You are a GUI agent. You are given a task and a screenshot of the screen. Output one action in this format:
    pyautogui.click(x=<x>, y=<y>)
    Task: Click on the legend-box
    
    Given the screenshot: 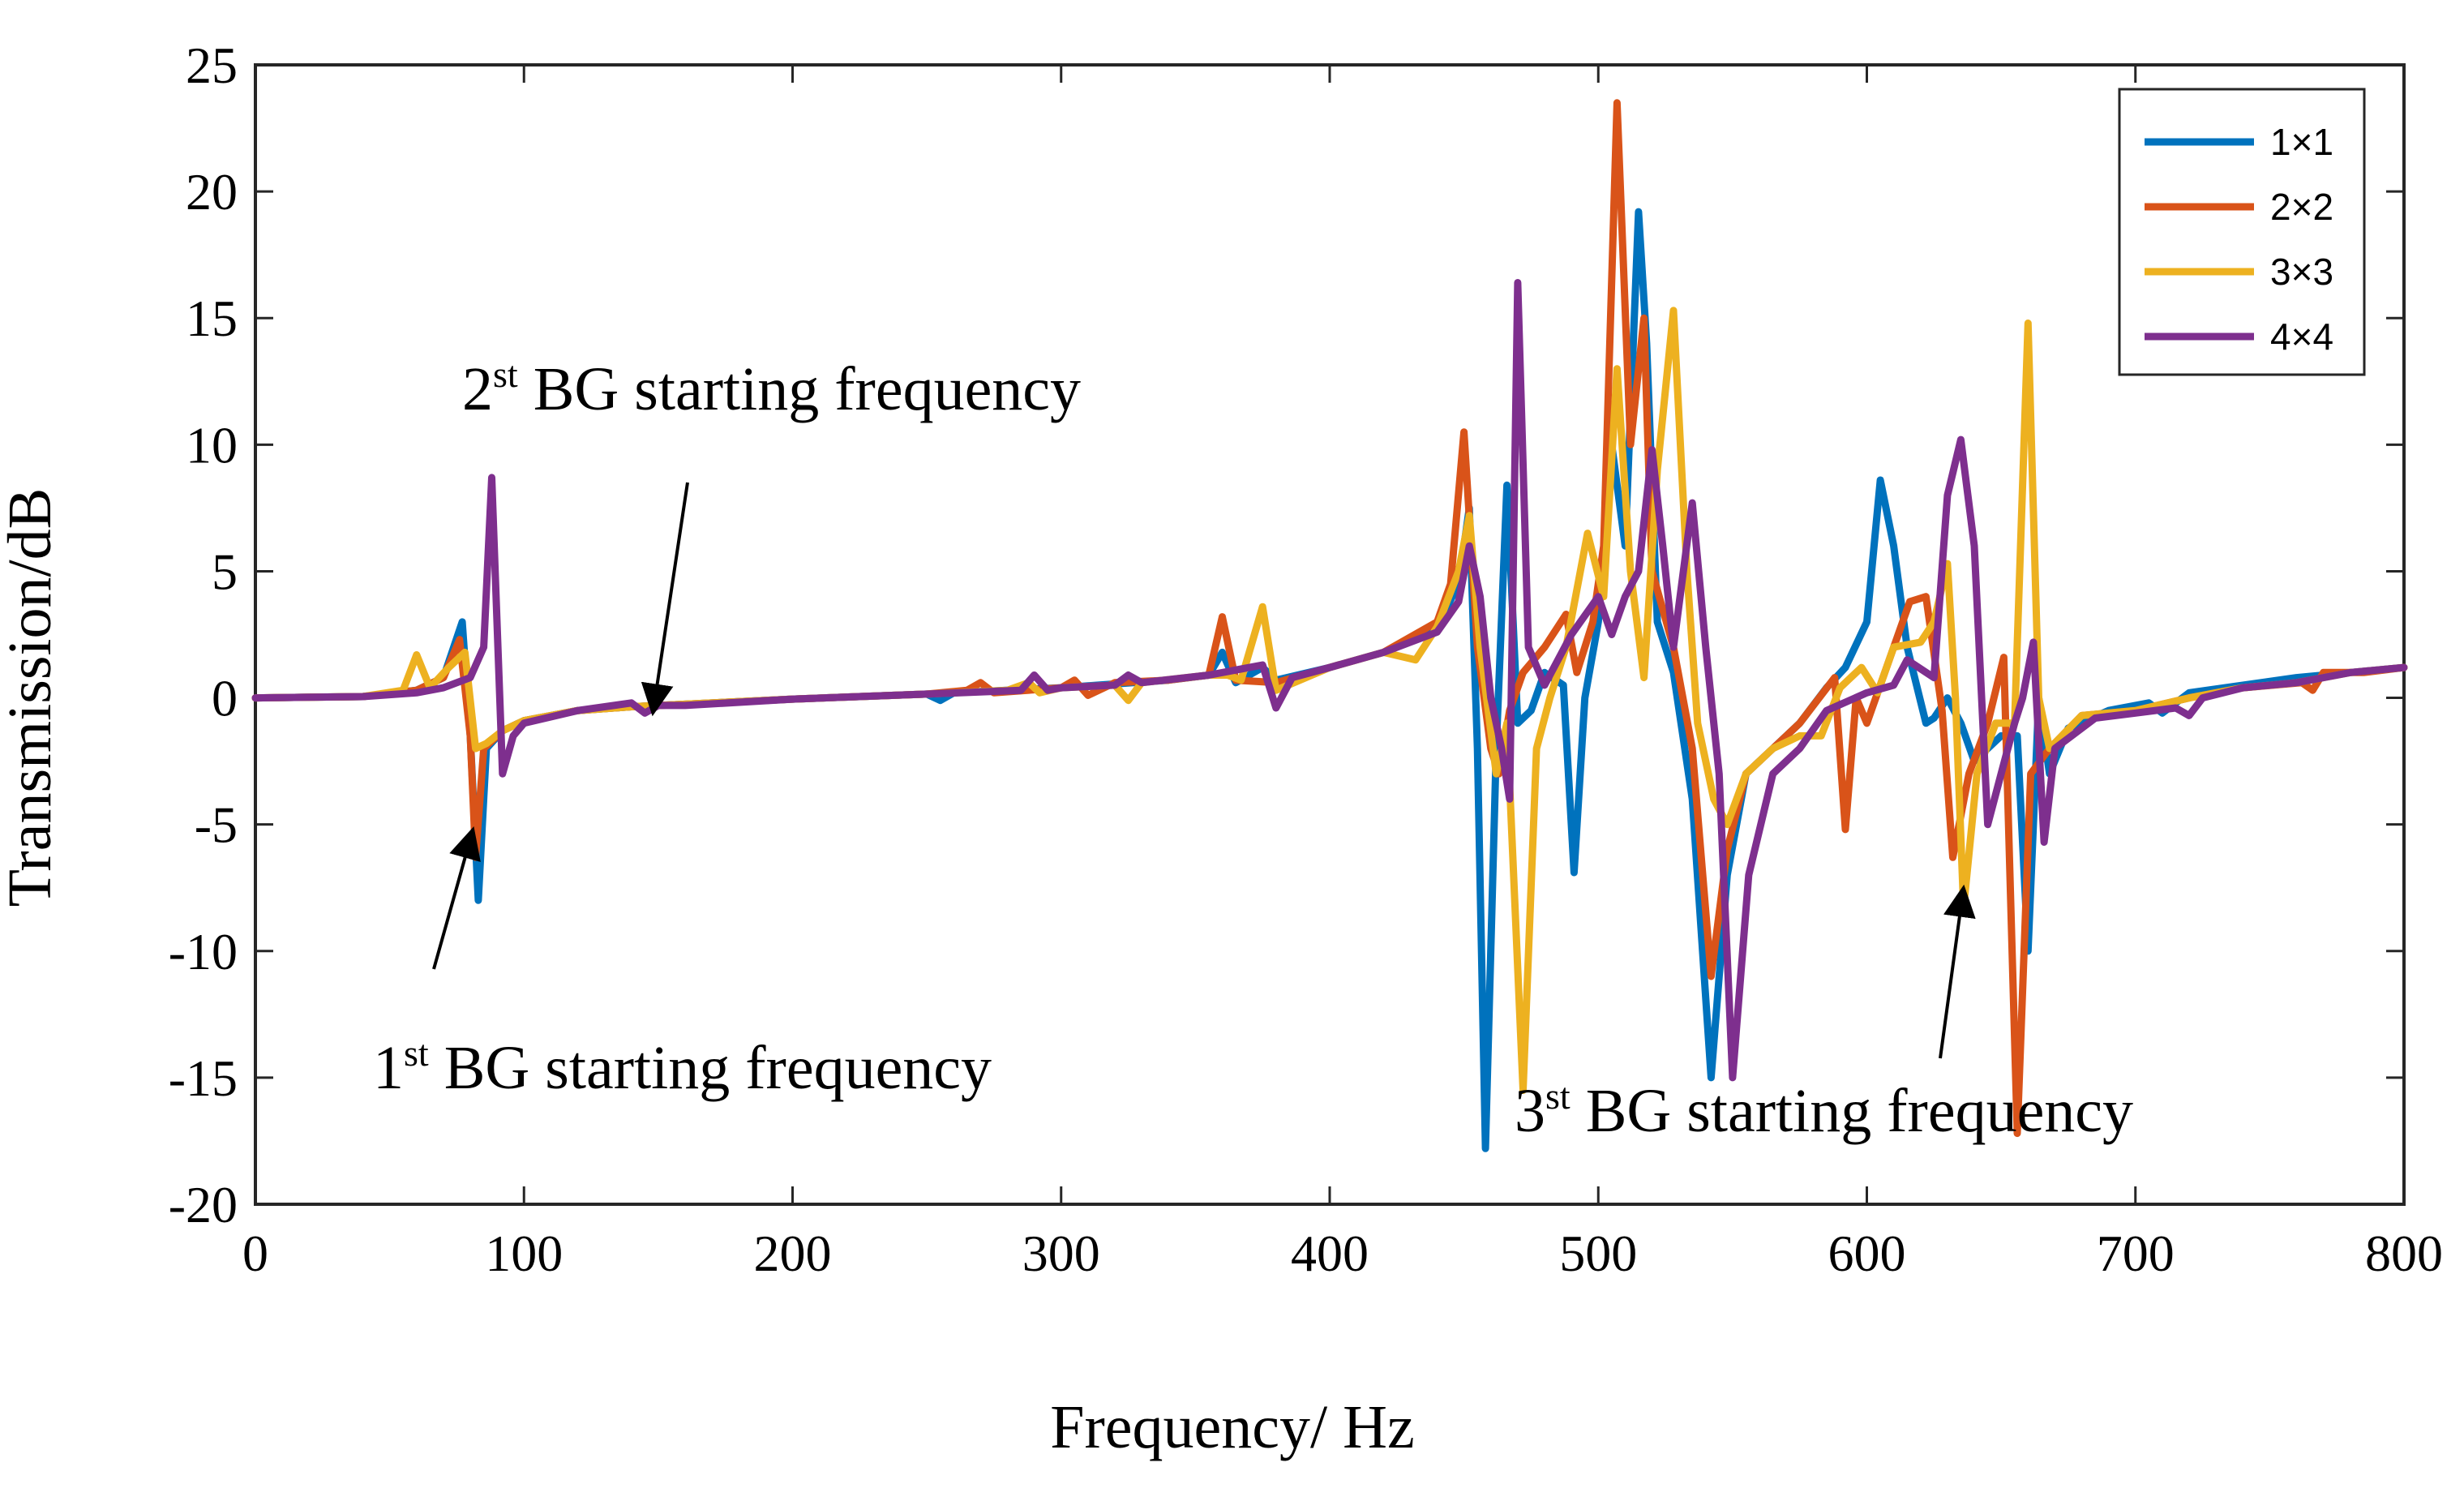 What is the action you would take?
    pyautogui.click(x=2242, y=232)
    